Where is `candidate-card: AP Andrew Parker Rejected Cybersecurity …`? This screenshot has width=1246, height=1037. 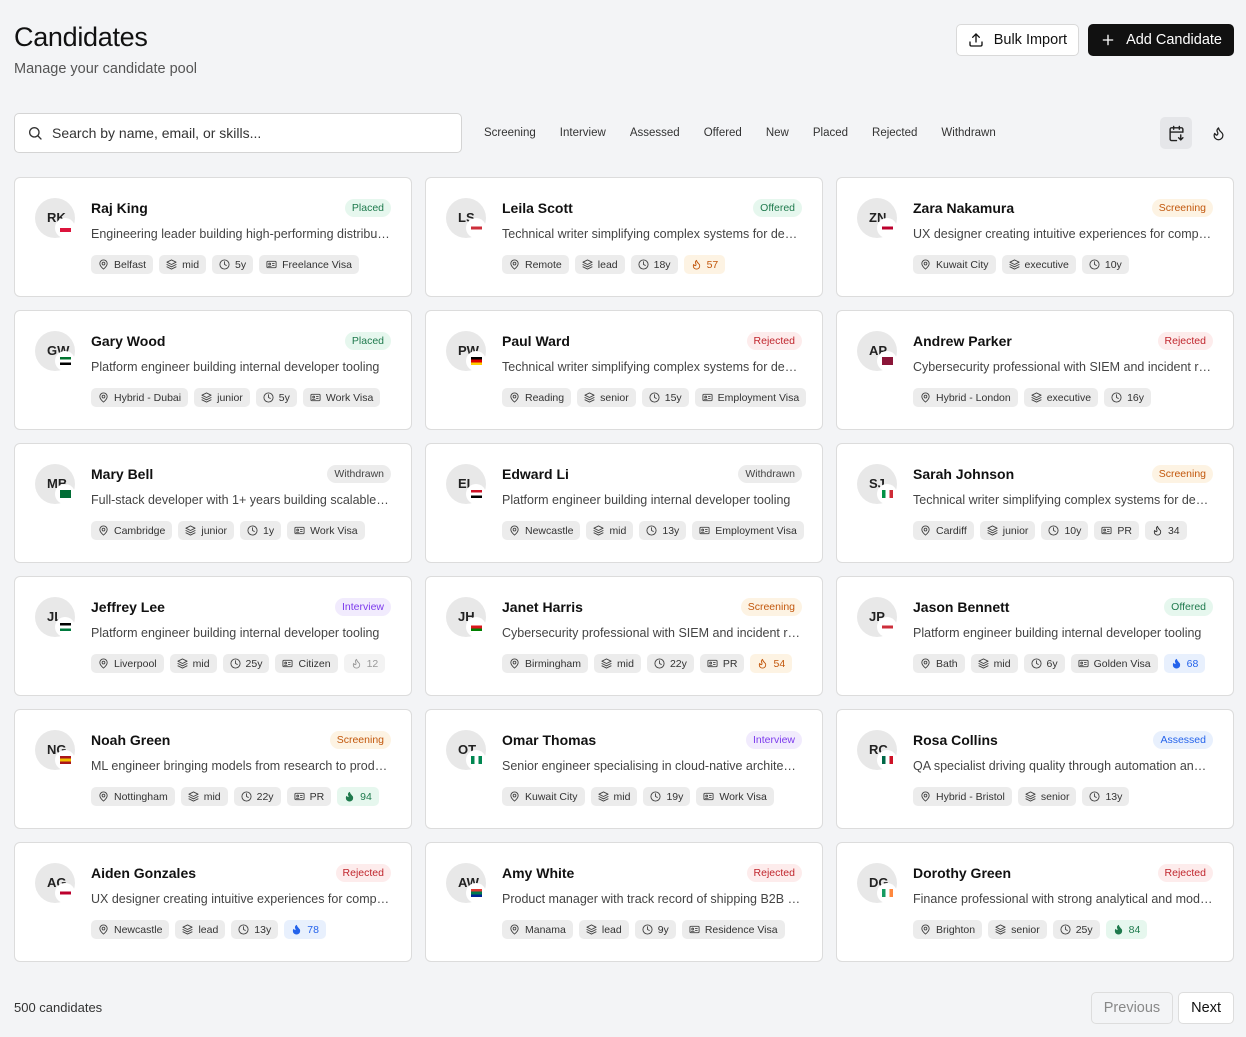
candidate-card: AP Andrew Parker Rejected Cybersecurity … is located at coordinates (1035, 370).